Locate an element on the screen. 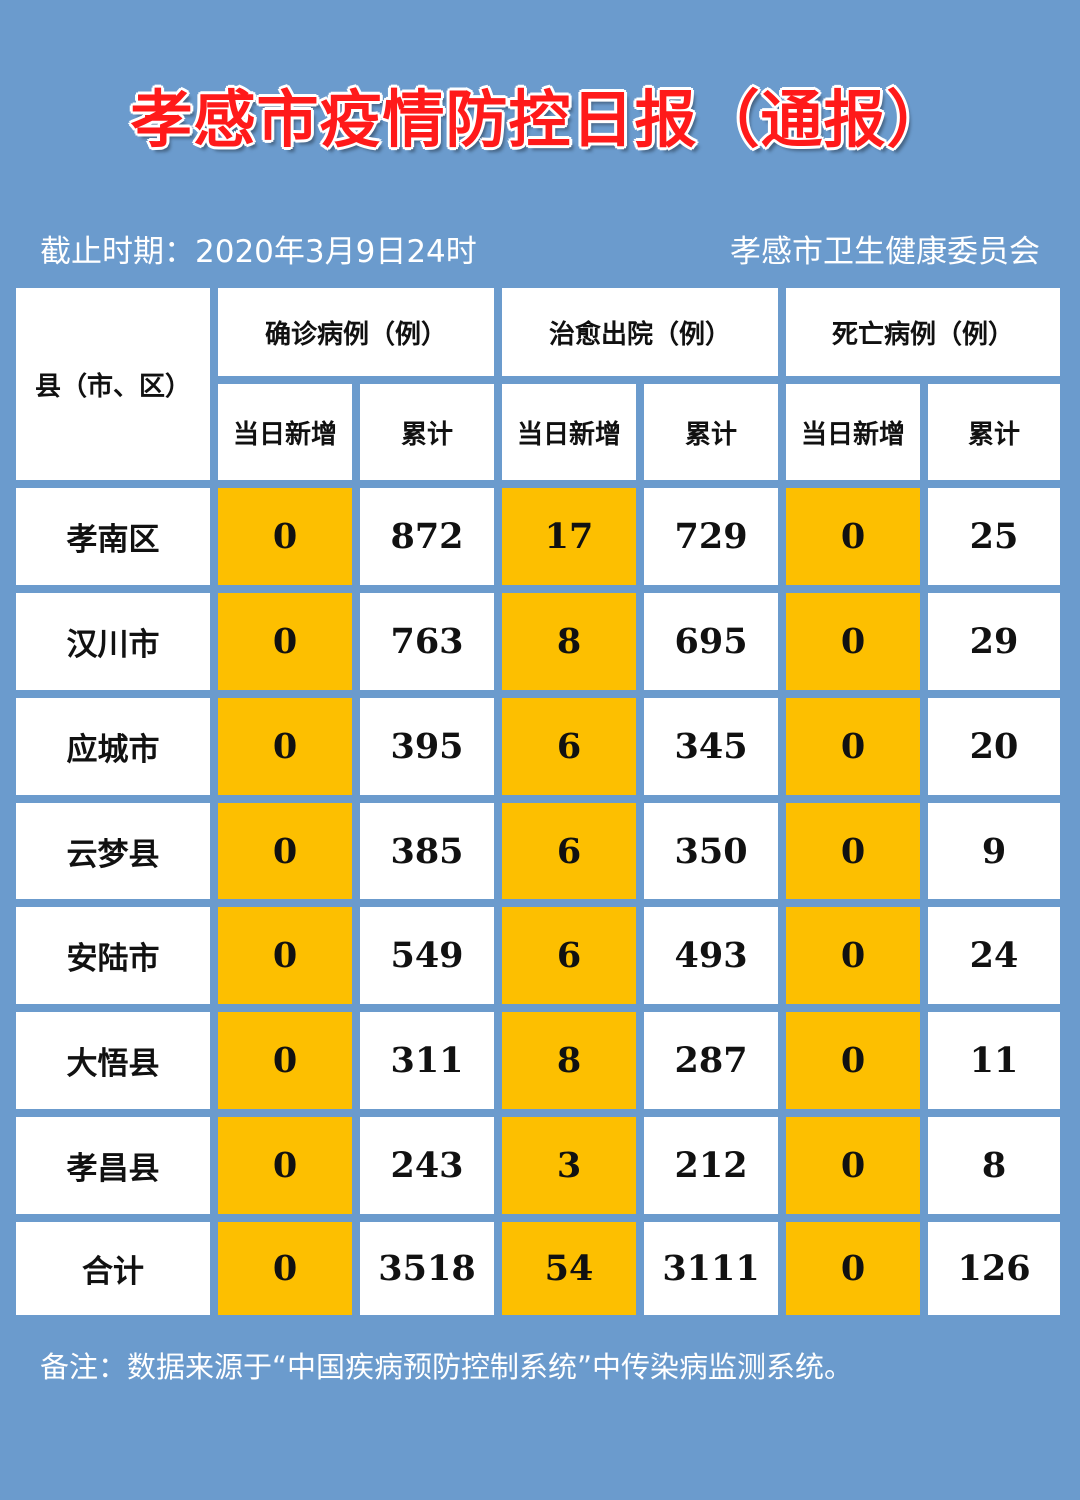 The image size is (1080, 1500). sub-header-deaths-total: 累计 is located at coordinates (990, 432).